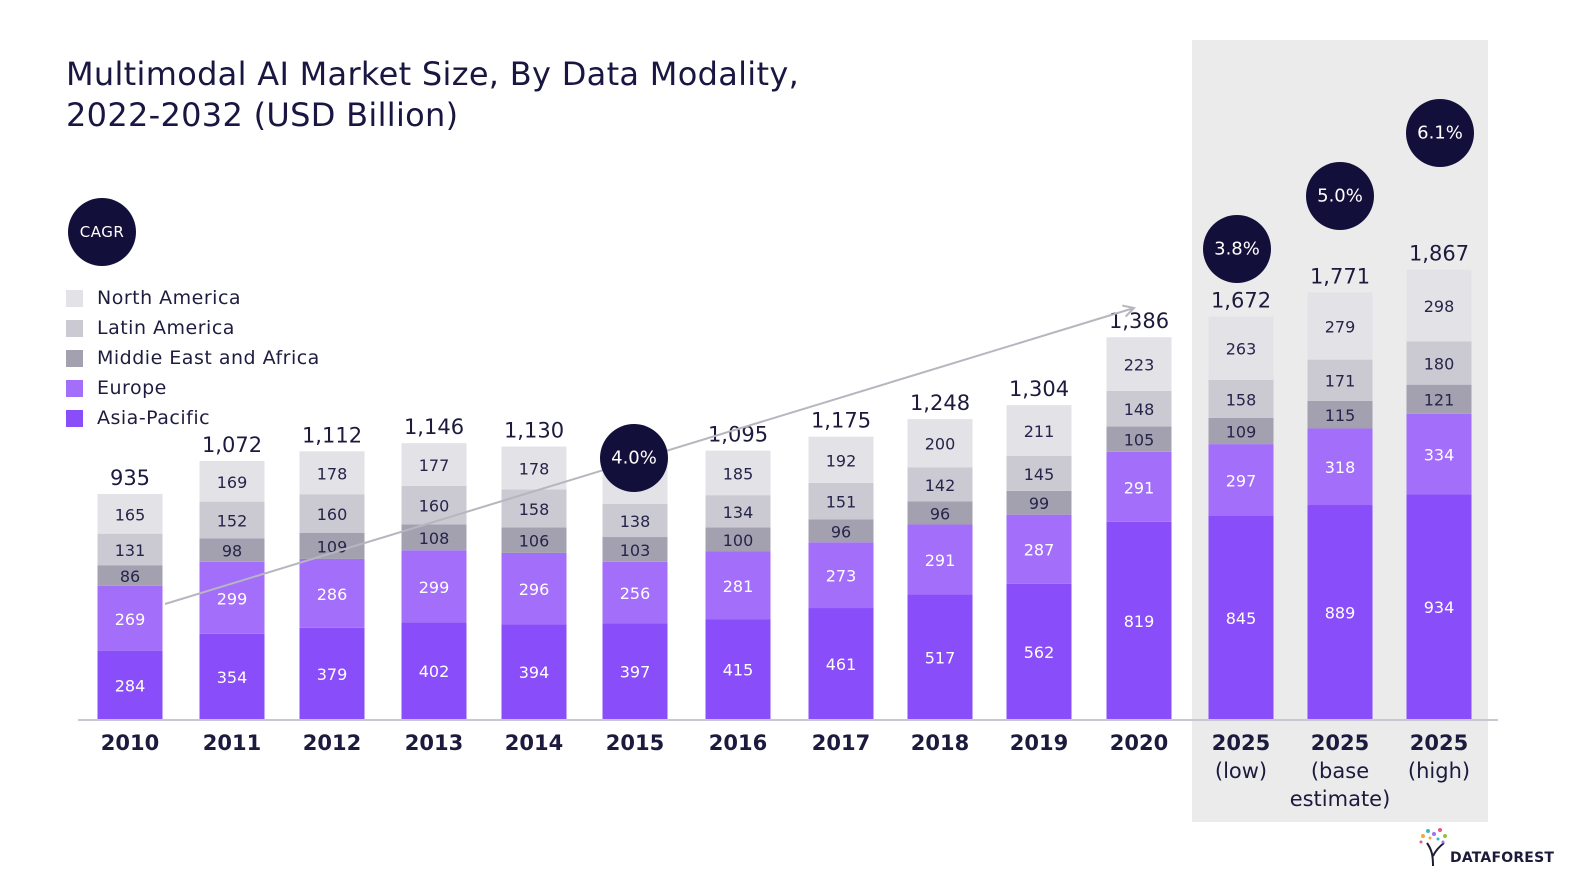 This screenshot has width=1591, height=896. I want to click on bar-segment-label: 379, so click(332, 674).